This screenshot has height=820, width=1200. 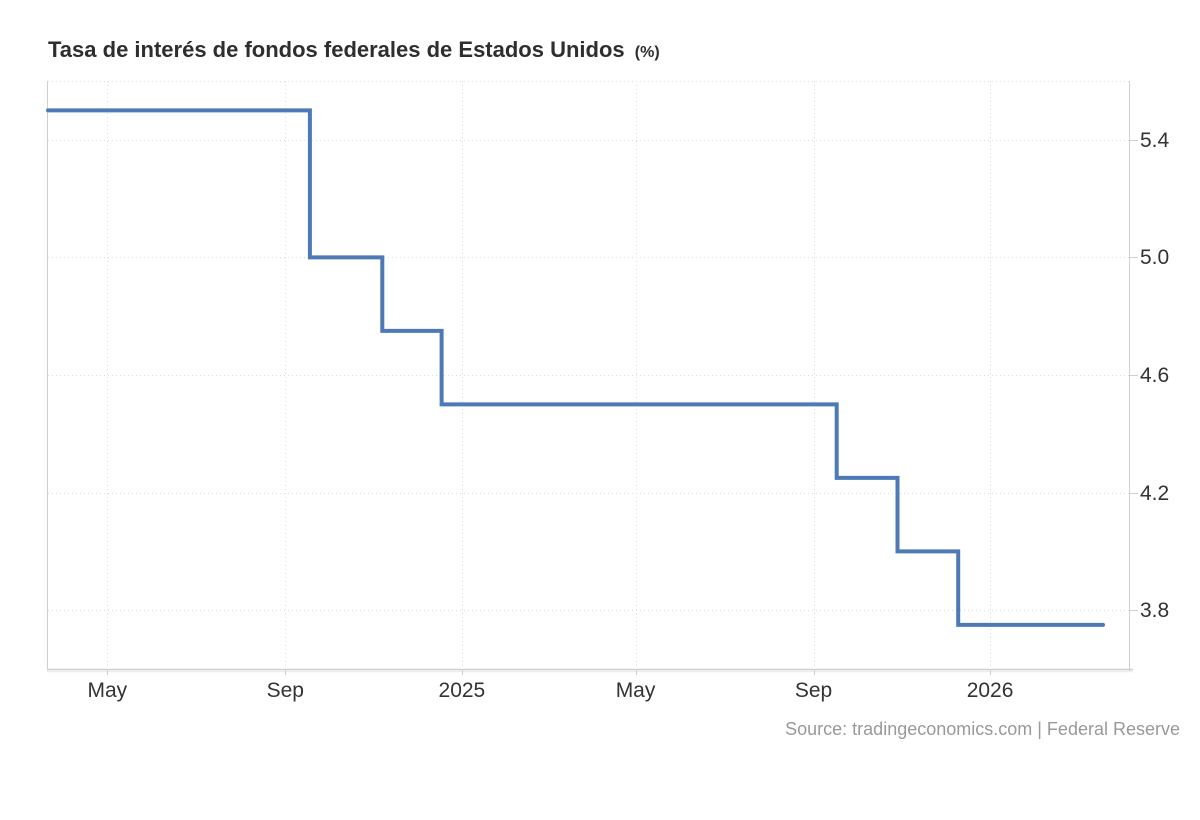 What do you see at coordinates (1155, 611) in the screenshot?
I see `y-axis-label: 3.8` at bounding box center [1155, 611].